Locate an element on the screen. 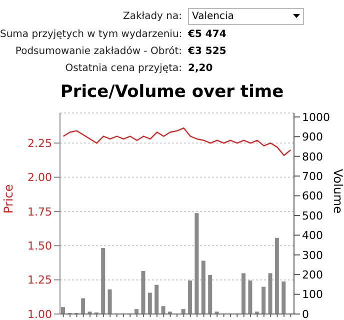  y-tick-label: 1.75 is located at coordinates (40, 211).